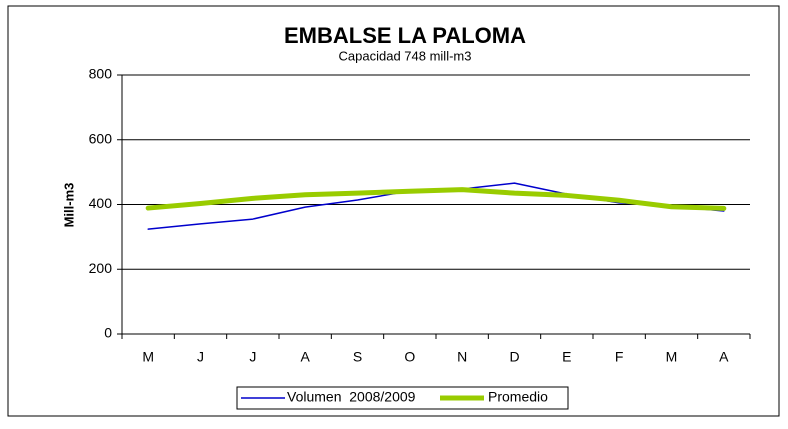 The width and height of the screenshot is (788, 429). I want to click on y-tick-label: 0, so click(108, 333).